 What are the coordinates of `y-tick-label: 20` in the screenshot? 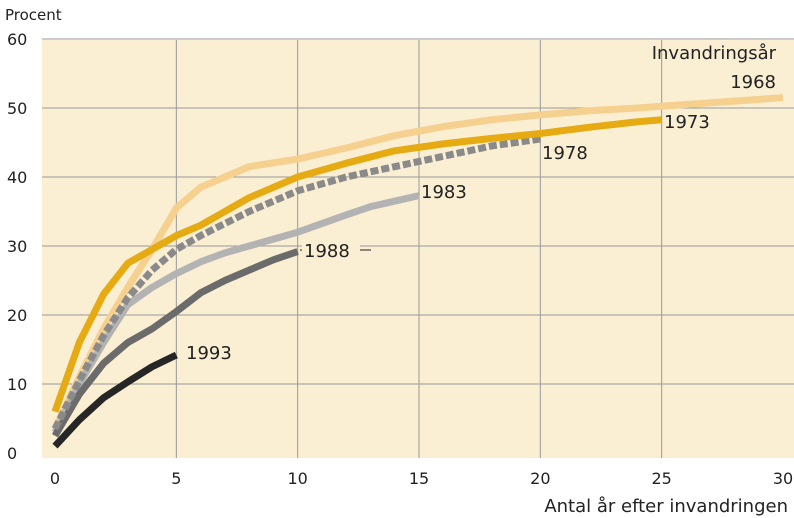 It's located at (17, 315).